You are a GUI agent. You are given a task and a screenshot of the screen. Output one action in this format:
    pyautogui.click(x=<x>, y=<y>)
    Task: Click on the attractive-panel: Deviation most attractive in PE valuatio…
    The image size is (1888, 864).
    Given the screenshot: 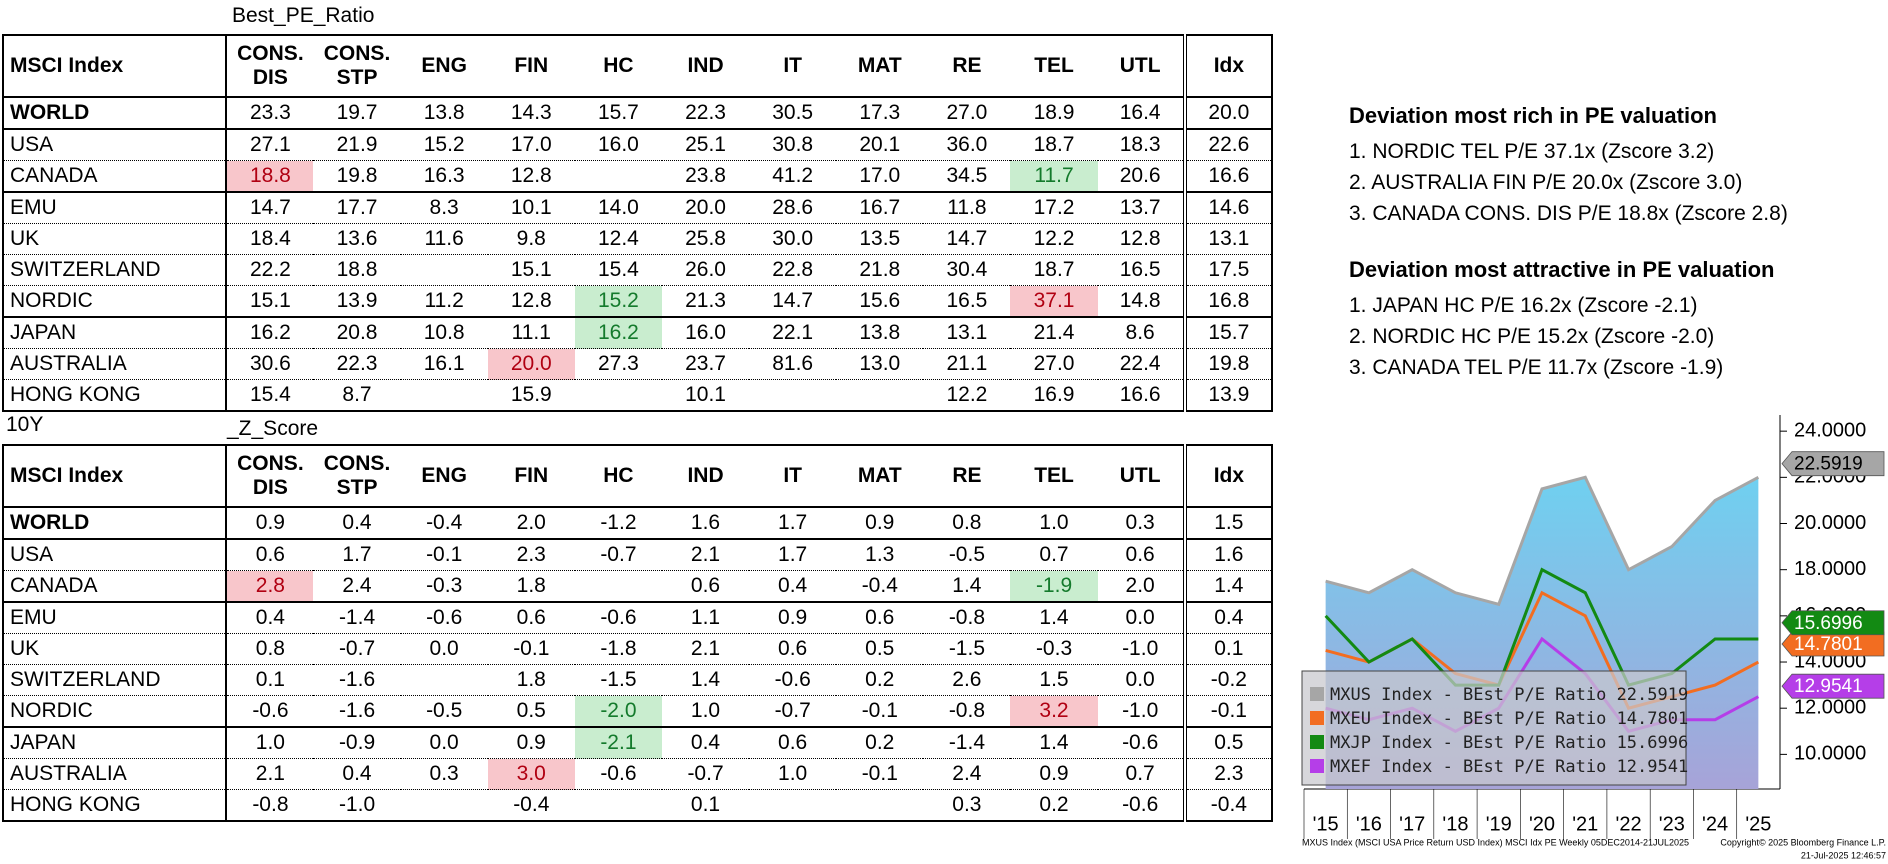 What is the action you would take?
    pyautogui.click(x=1561, y=320)
    